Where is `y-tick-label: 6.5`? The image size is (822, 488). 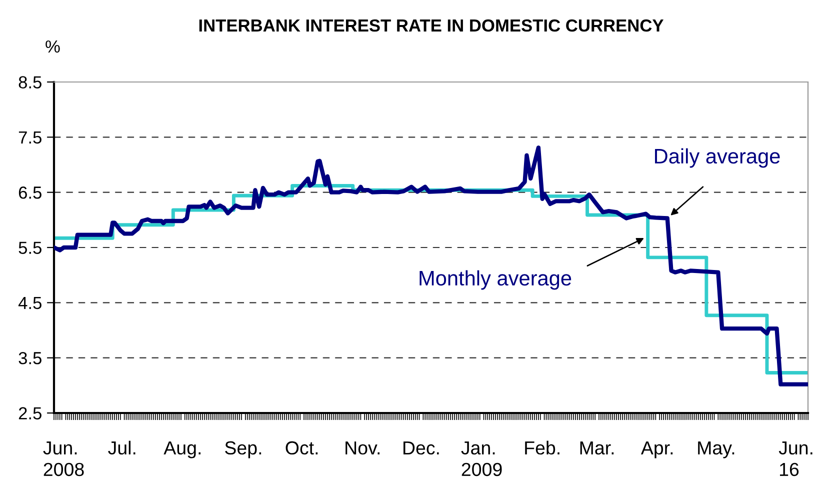 y-tick-label: 6.5 is located at coordinates (30, 192).